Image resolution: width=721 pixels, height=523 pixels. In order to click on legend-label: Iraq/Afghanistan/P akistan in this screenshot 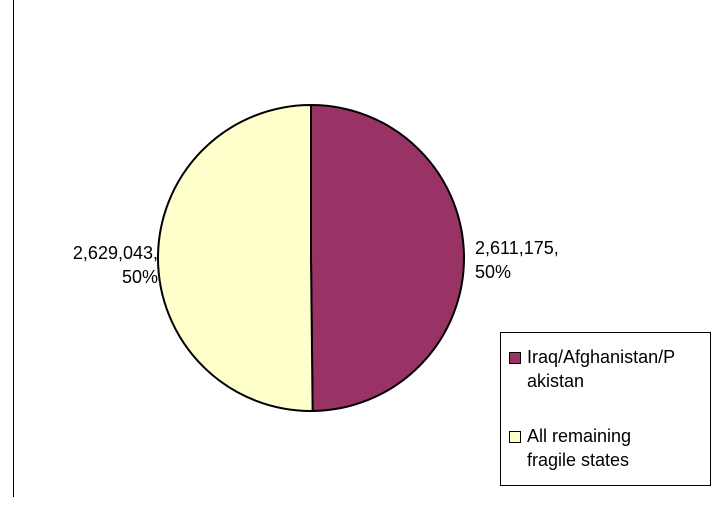, I will do `click(617, 369)`.